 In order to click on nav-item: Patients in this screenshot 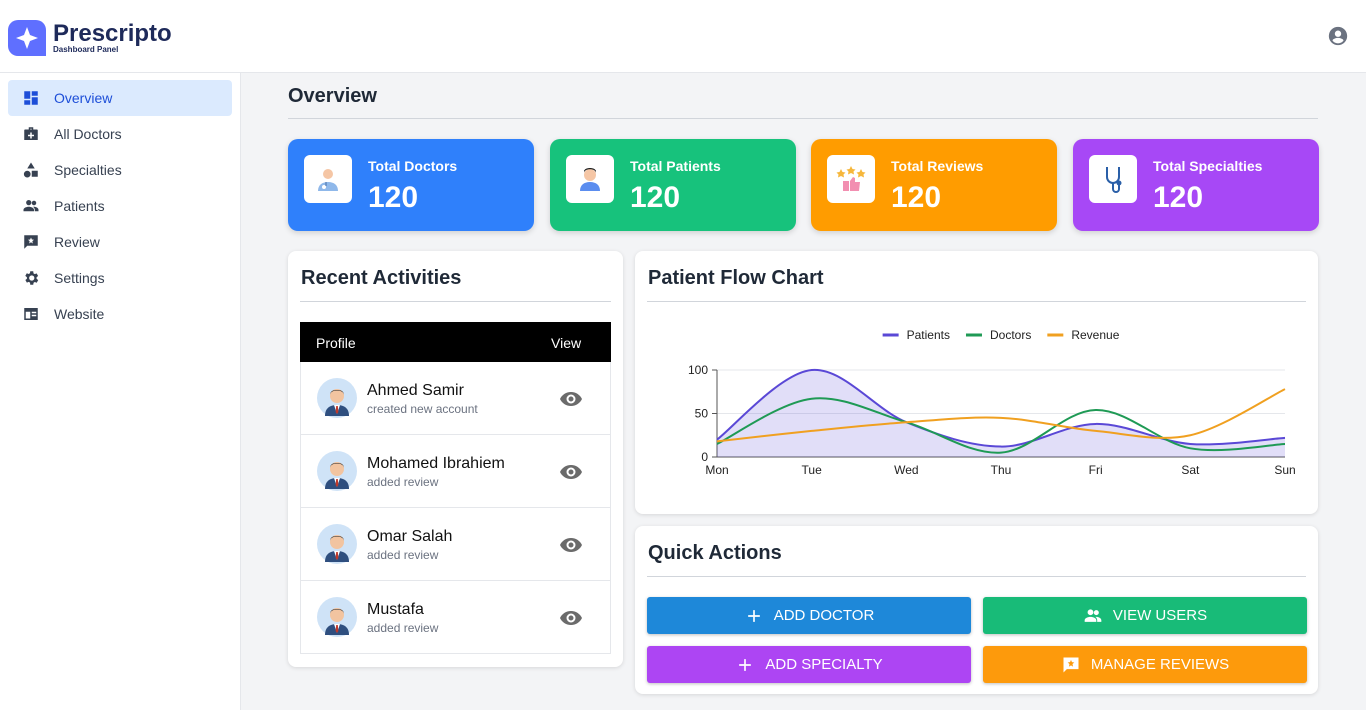, I will do `click(120, 206)`.